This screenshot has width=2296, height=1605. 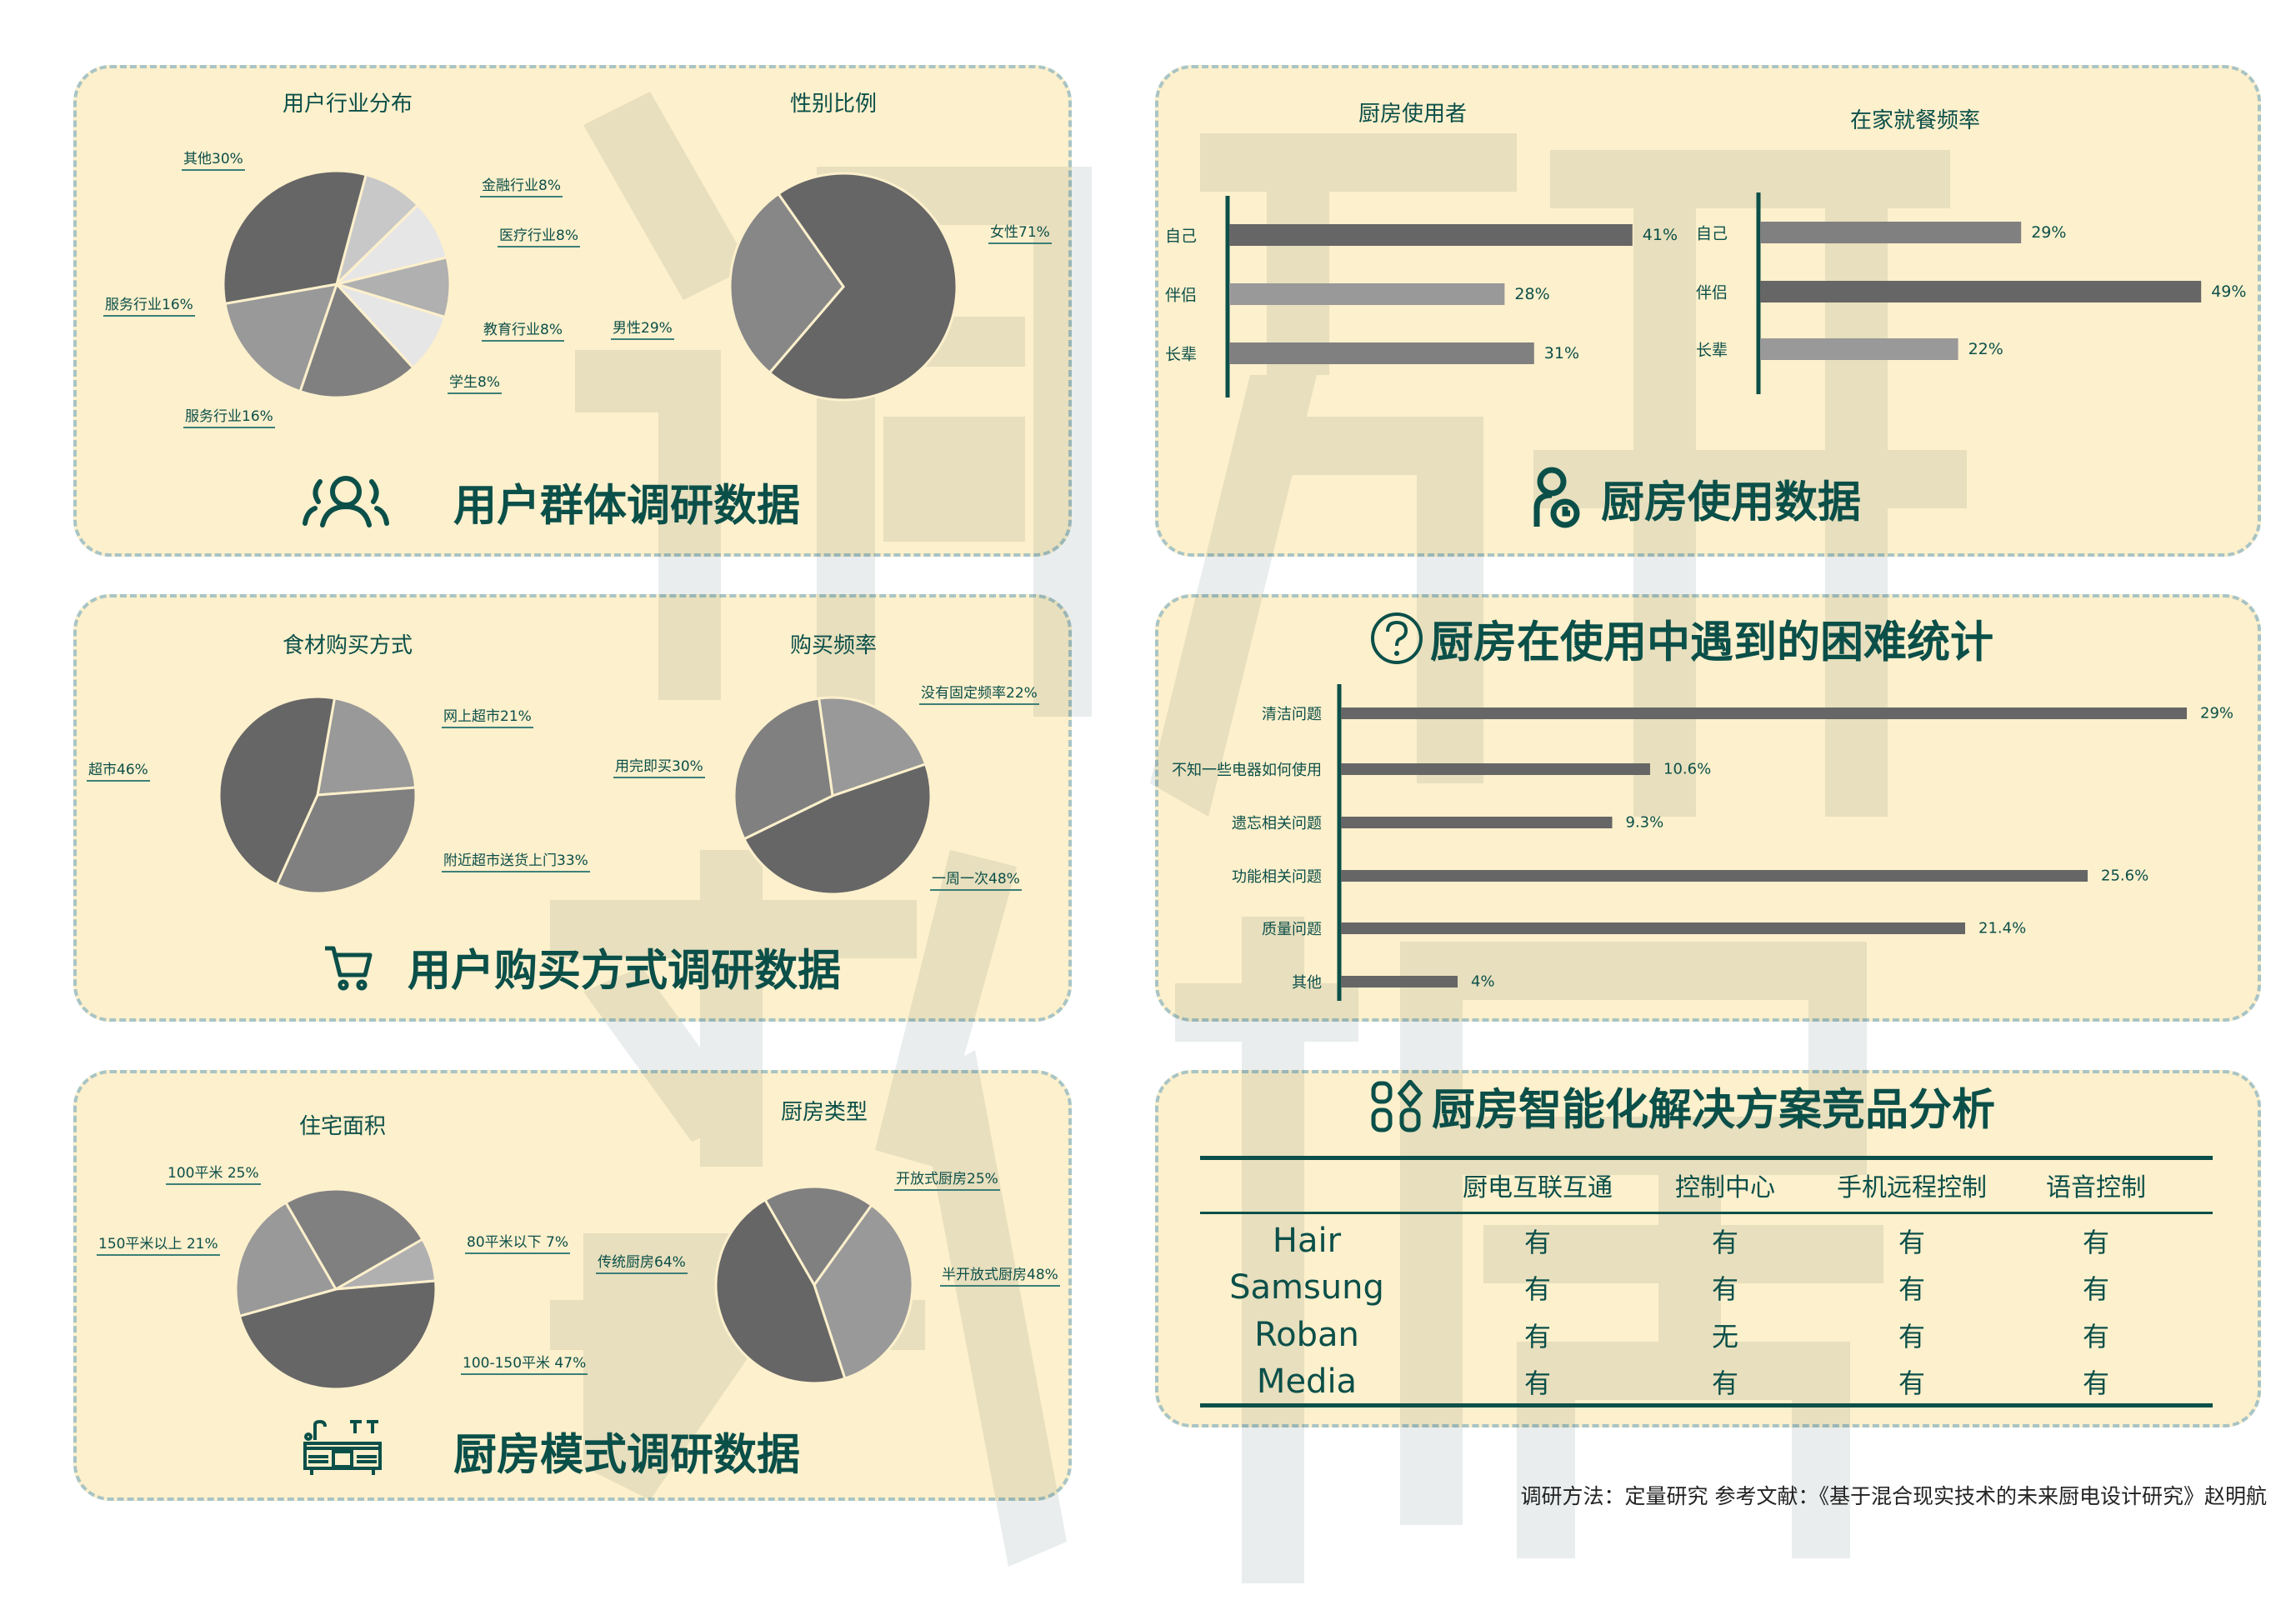 I want to click on bar-value-label: 31%, so click(x=1561, y=353).